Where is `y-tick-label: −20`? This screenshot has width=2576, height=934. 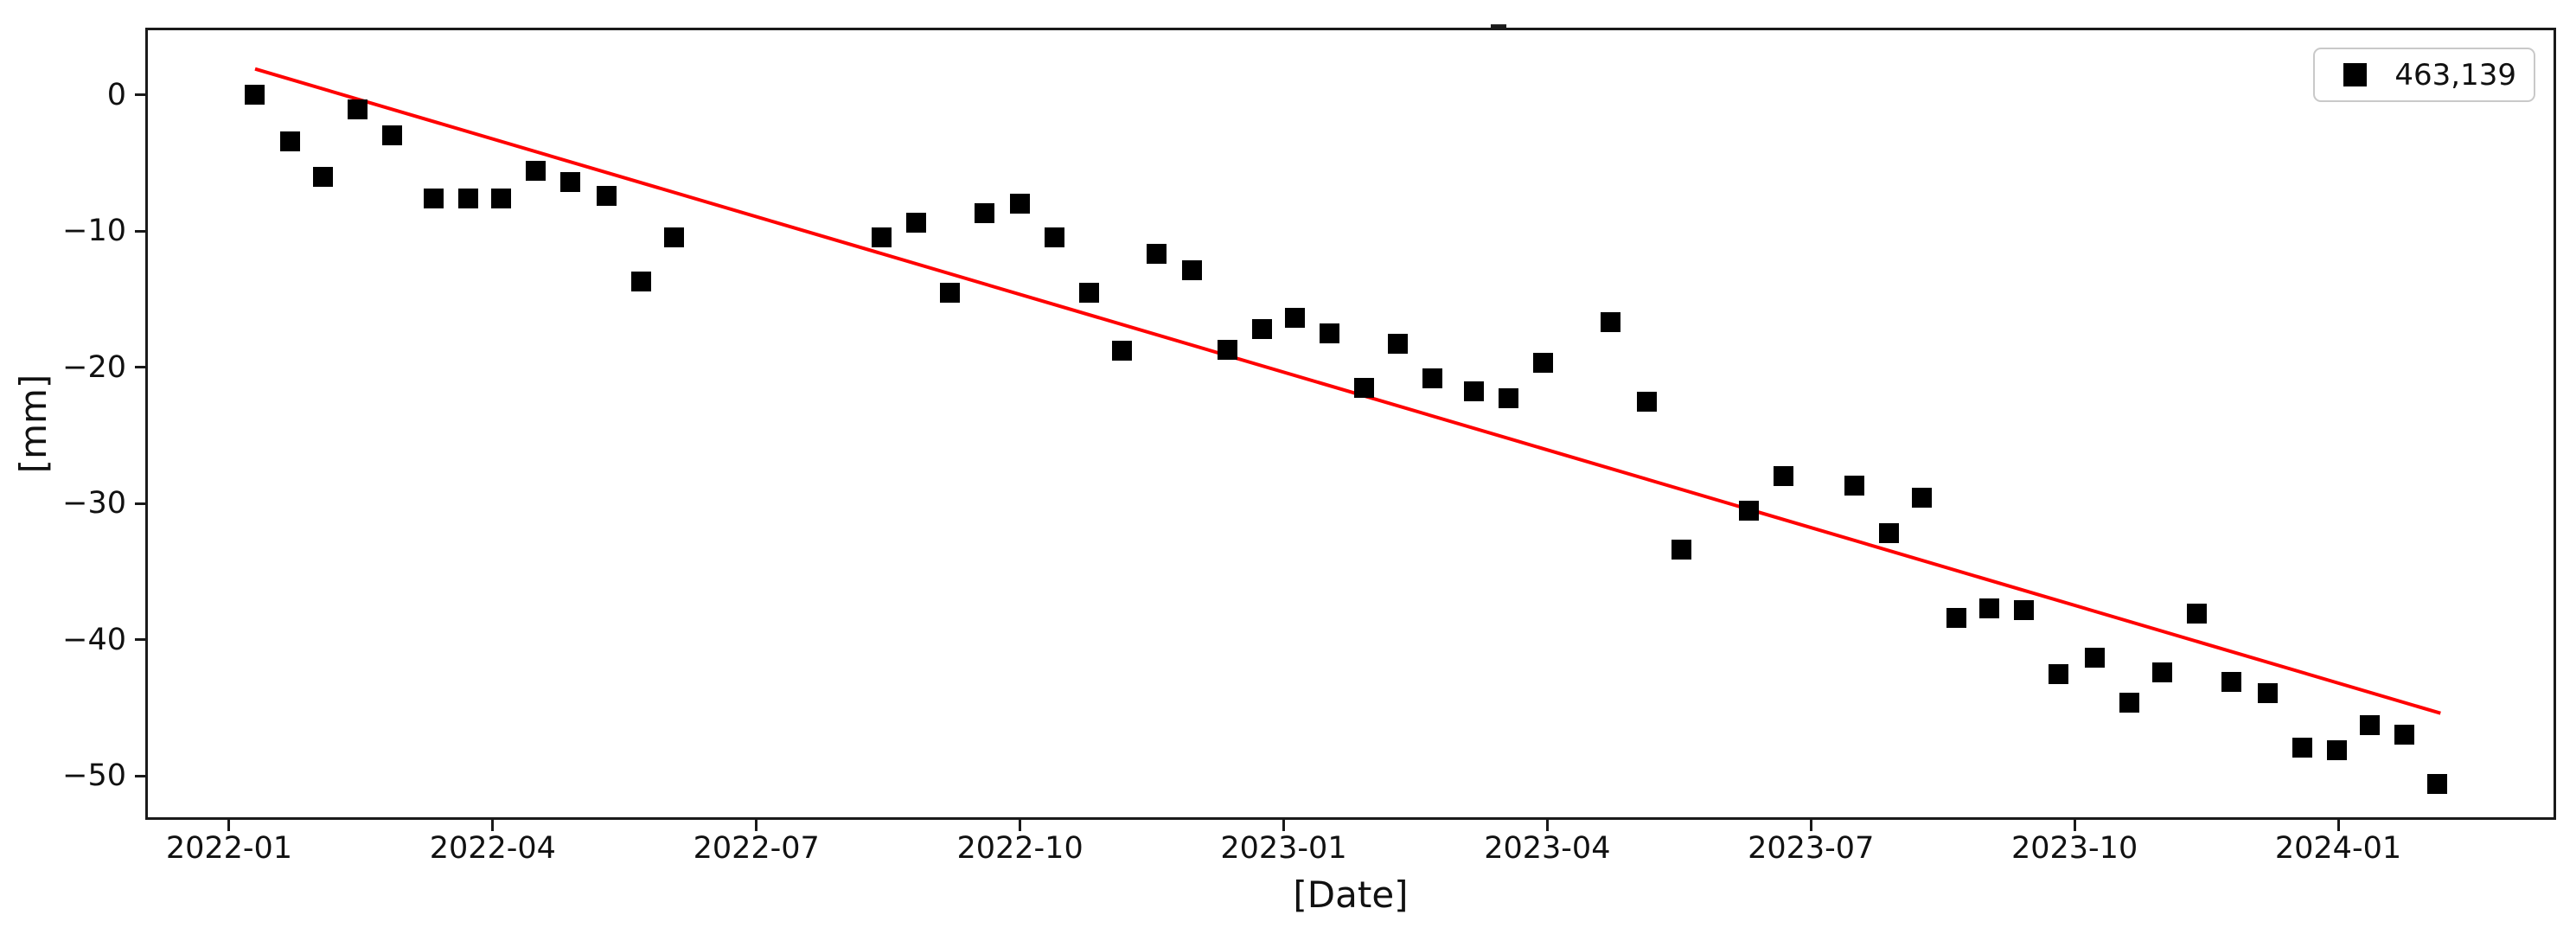 y-tick-label: −20 is located at coordinates (94, 367).